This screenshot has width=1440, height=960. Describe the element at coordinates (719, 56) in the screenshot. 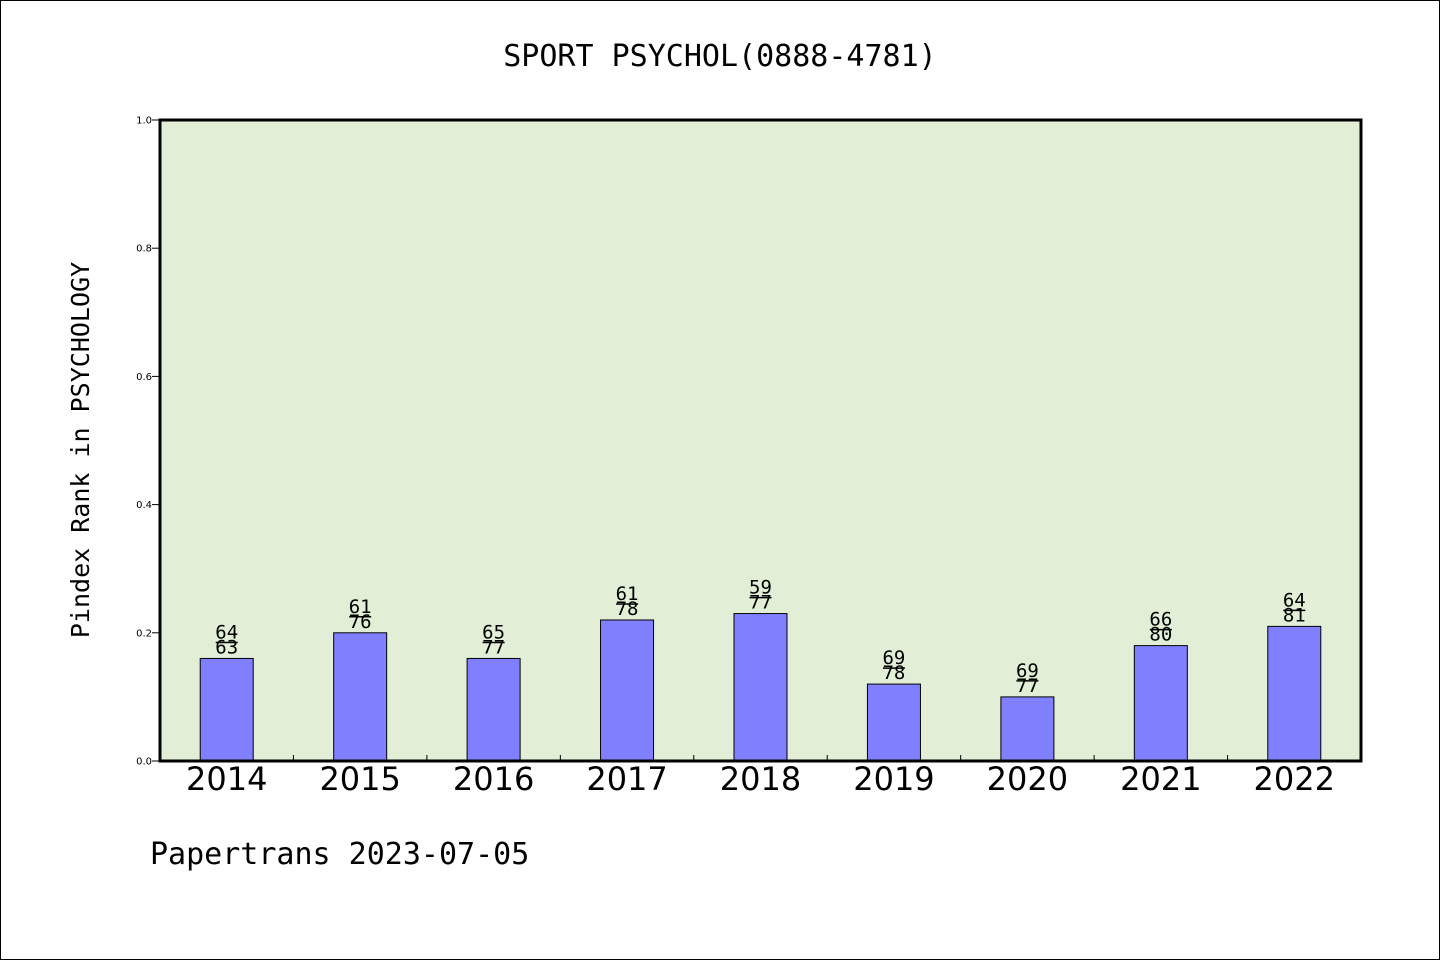

I see `chart-title: SPORT PSYCHOL(0888-4781)` at that location.